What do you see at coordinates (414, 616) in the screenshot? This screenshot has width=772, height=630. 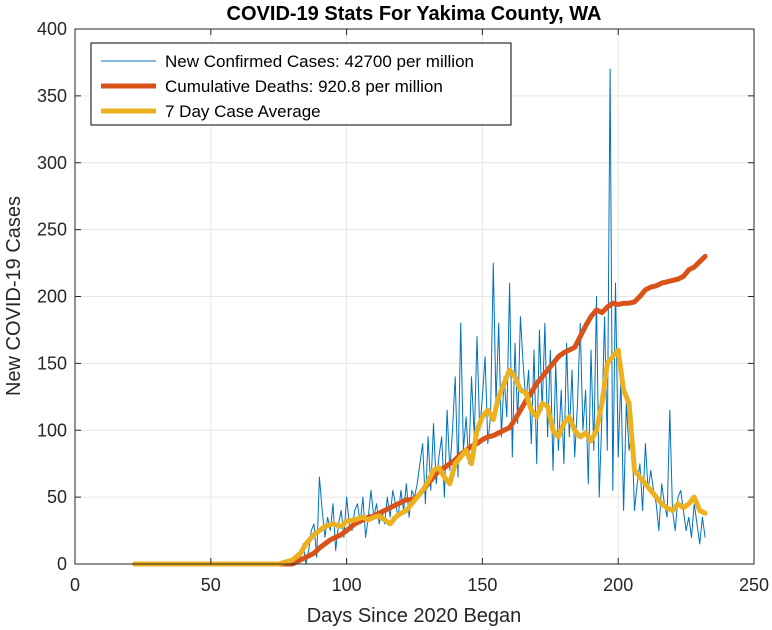 I see `x-axis-title: Days Since 2020 Began` at bounding box center [414, 616].